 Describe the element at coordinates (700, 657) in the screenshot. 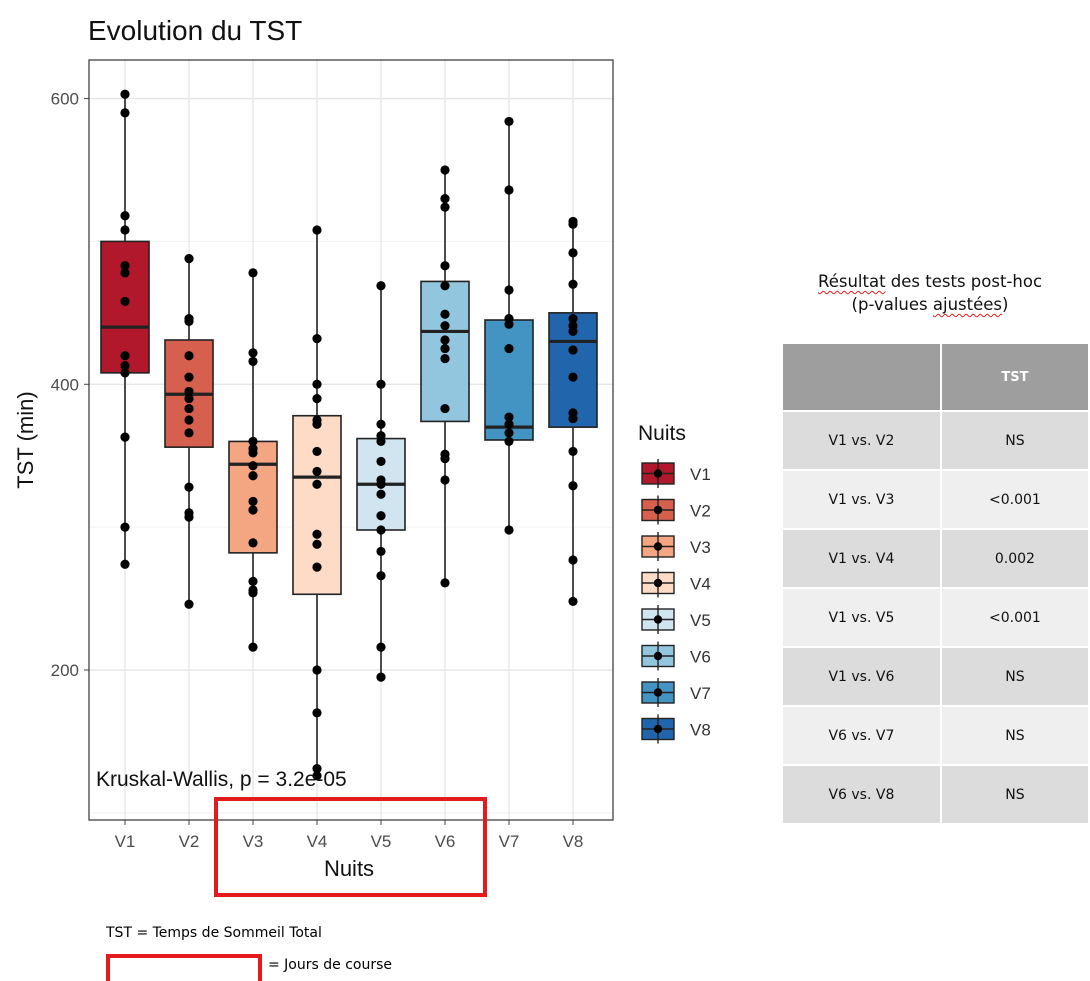

I see `legend-label: V6` at that location.